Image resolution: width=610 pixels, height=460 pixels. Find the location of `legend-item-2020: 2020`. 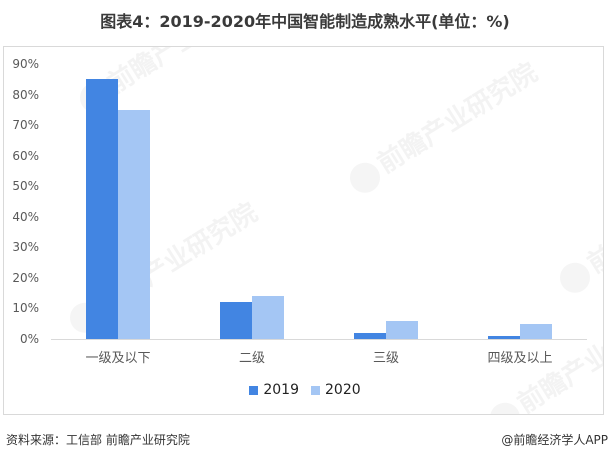

legend-item-2020: 2020 is located at coordinates (336, 390).